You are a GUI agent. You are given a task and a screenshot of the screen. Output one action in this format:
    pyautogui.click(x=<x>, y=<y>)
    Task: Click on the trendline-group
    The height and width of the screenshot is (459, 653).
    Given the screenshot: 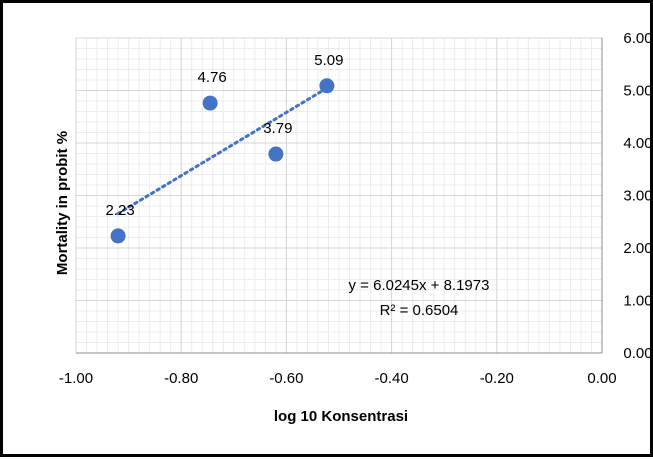 What is the action you would take?
    pyautogui.click(x=222, y=151)
    